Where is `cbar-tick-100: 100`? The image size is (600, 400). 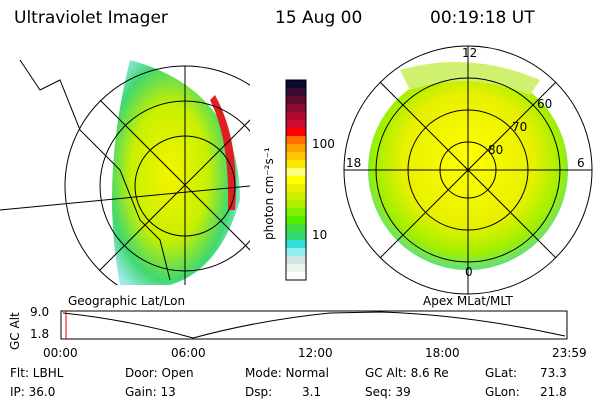 cbar-tick-100: 100 is located at coordinates (323, 144).